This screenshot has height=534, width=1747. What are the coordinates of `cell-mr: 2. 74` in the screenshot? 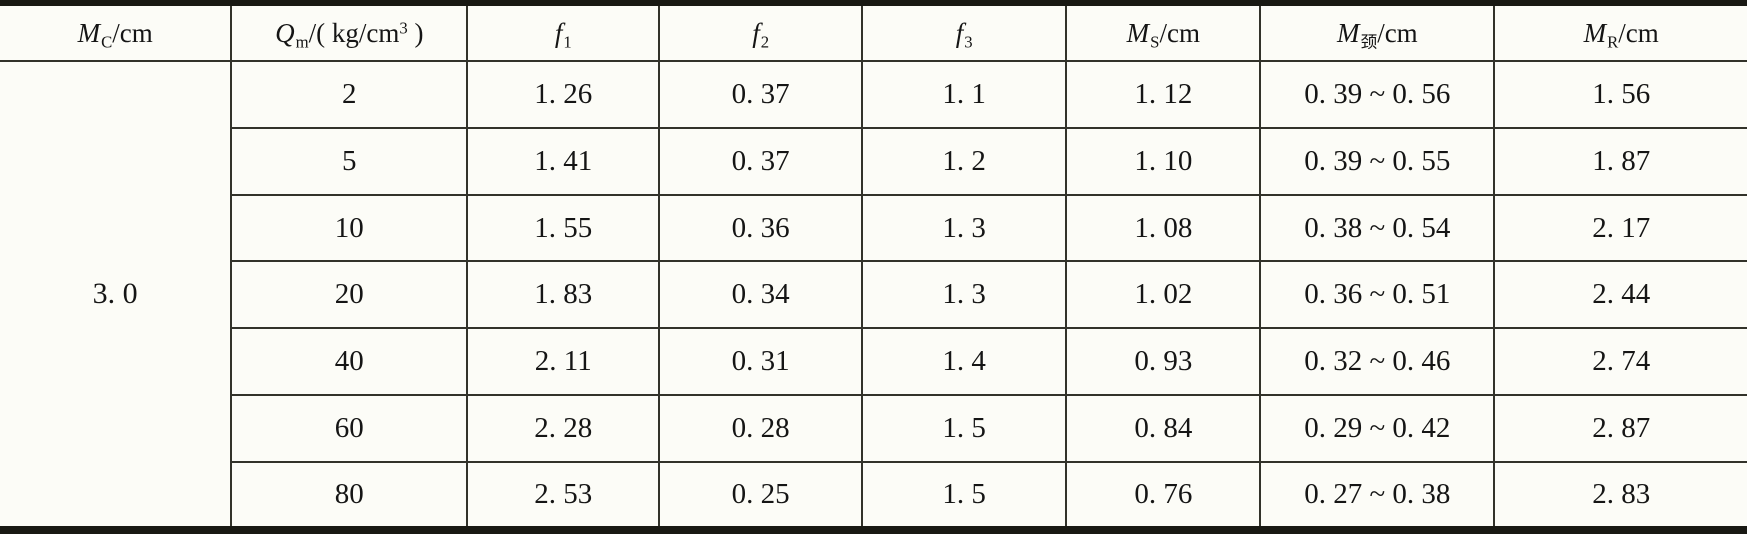 It's located at (1621, 363).